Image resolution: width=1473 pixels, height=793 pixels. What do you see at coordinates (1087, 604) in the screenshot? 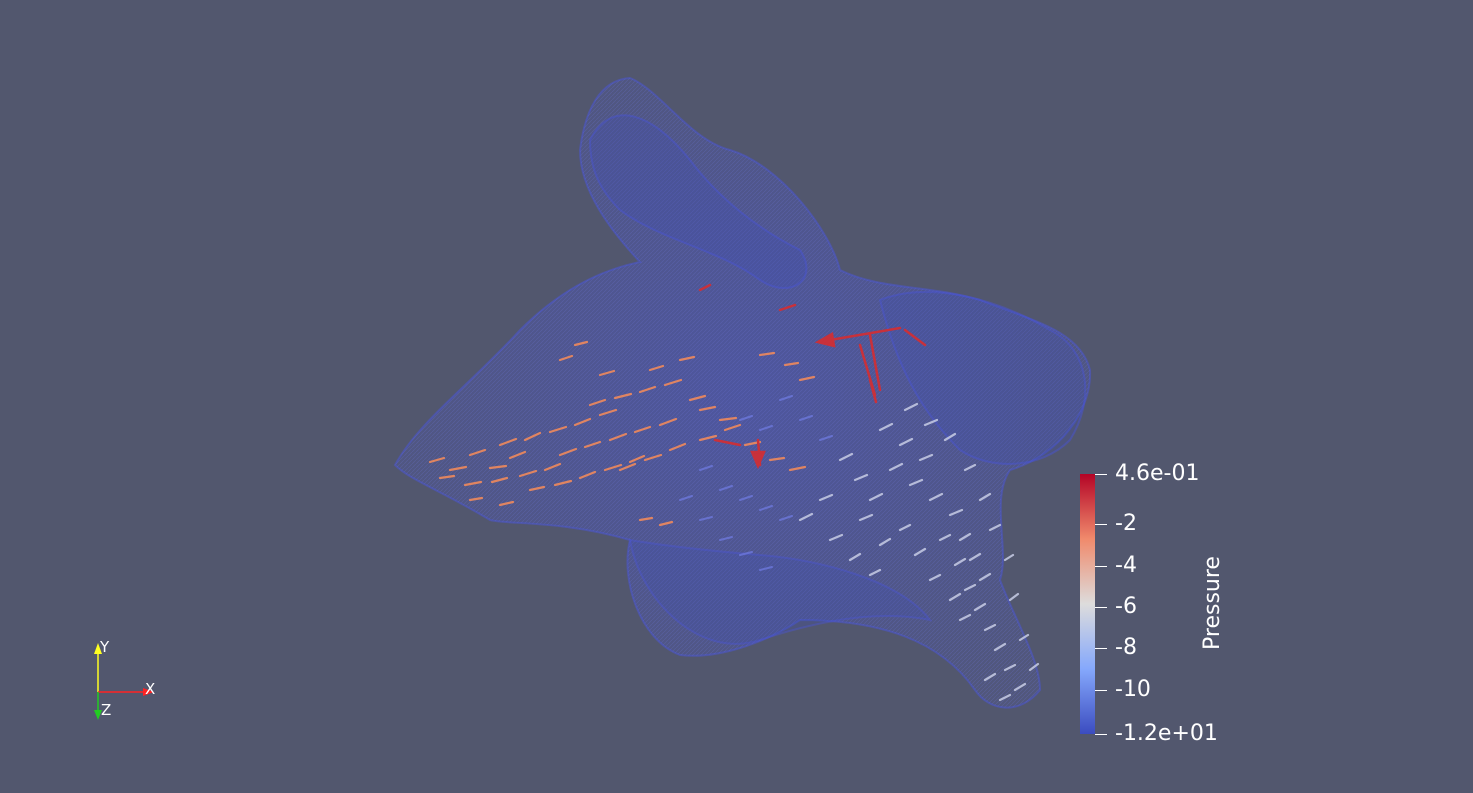
I see `color-bar` at bounding box center [1087, 604].